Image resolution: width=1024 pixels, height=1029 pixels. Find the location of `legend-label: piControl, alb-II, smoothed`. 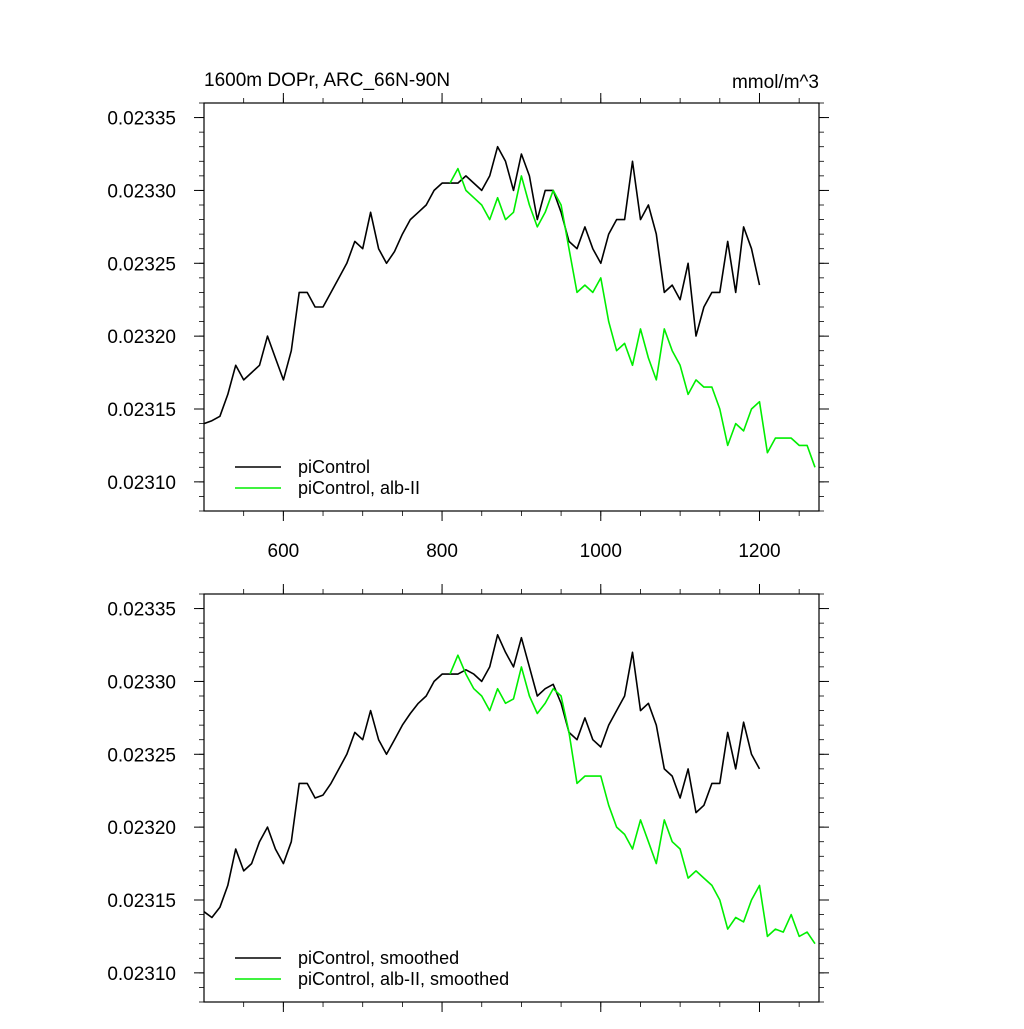

legend-label: piControl, alb-II, smoothed is located at coordinates (403, 979).